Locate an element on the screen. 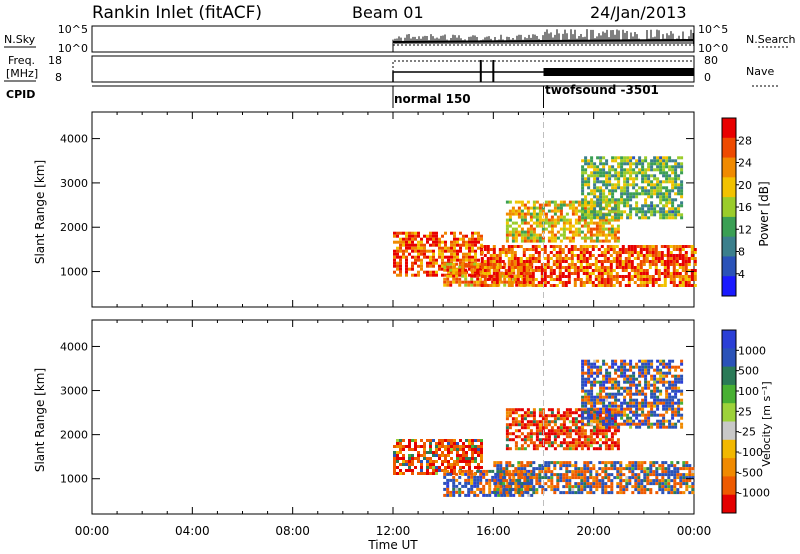  colorbar-tick-label: 25 is located at coordinates (745, 411).